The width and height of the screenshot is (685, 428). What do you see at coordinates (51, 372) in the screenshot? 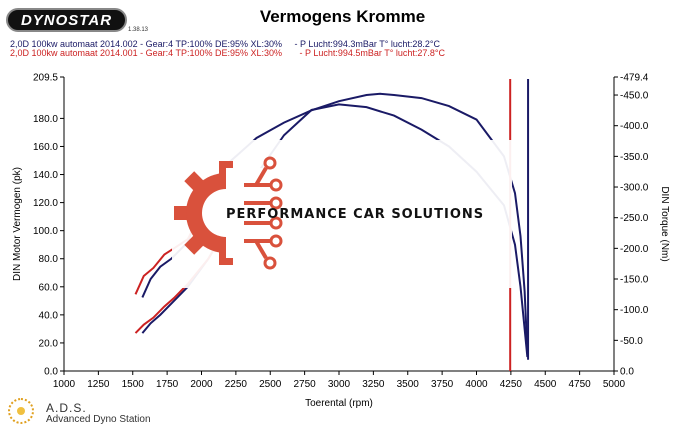
I see `y-tick-label: 0.0` at bounding box center [51, 372].